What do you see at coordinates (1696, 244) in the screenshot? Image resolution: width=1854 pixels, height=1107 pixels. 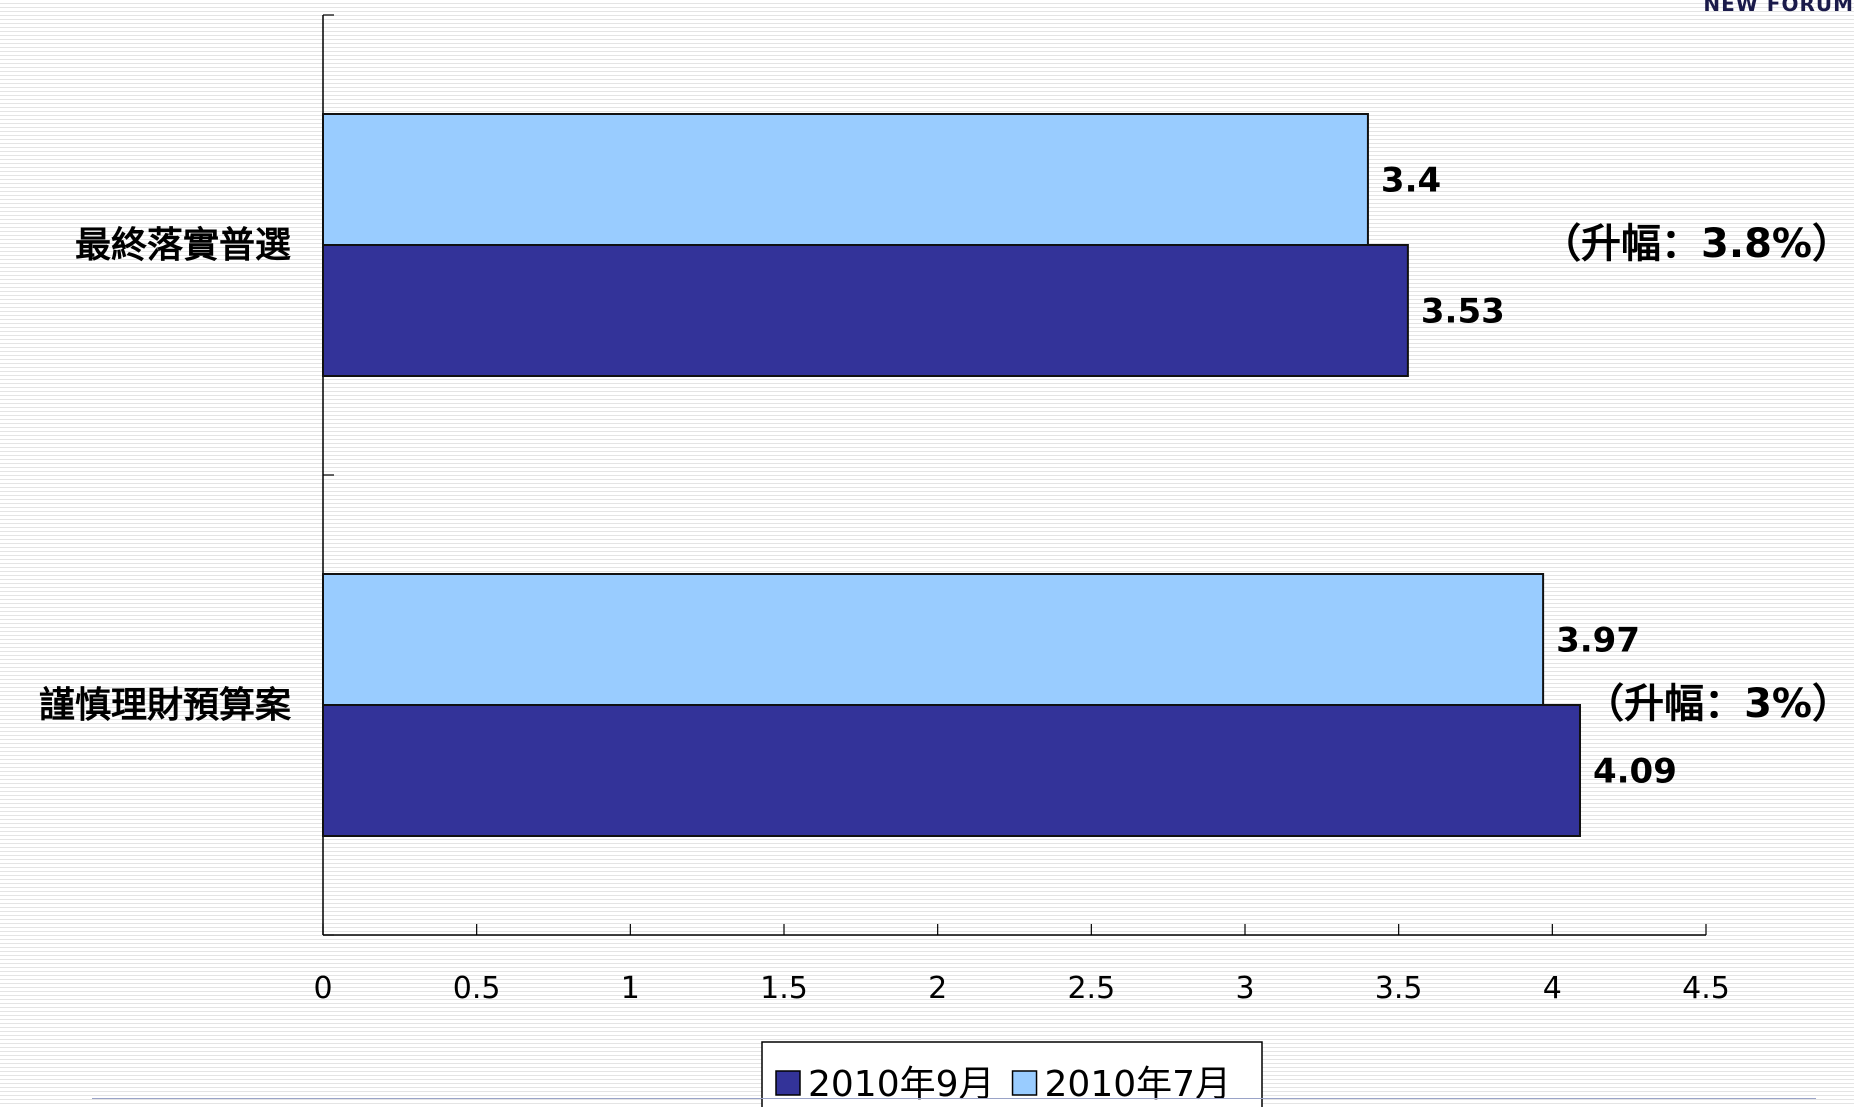 I see `change-annotation: （升幅：3.8%）` at bounding box center [1696, 244].